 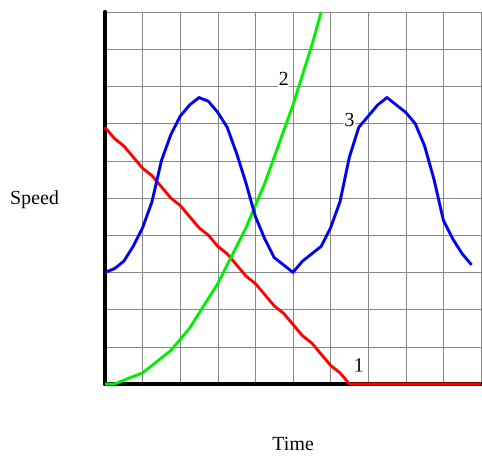 What do you see at coordinates (34, 198) in the screenshot?
I see `y-axis-title: Speed` at bounding box center [34, 198].